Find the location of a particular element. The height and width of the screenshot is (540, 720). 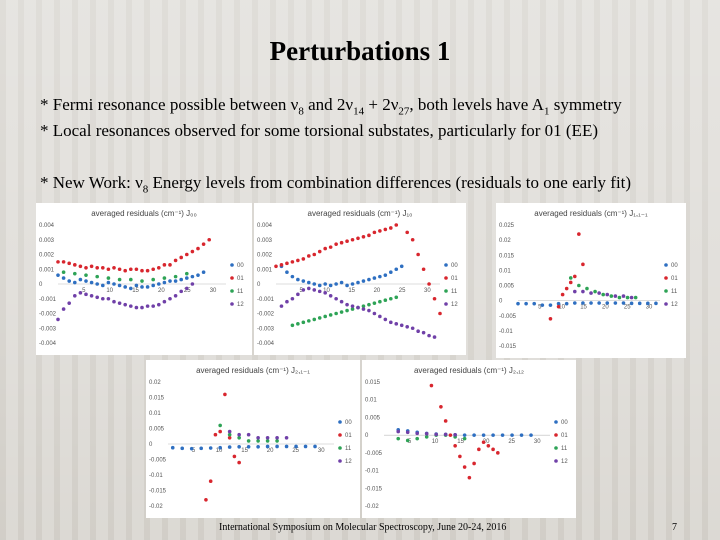

y-tick-label: -0.005 is located at coordinates (508, 317).